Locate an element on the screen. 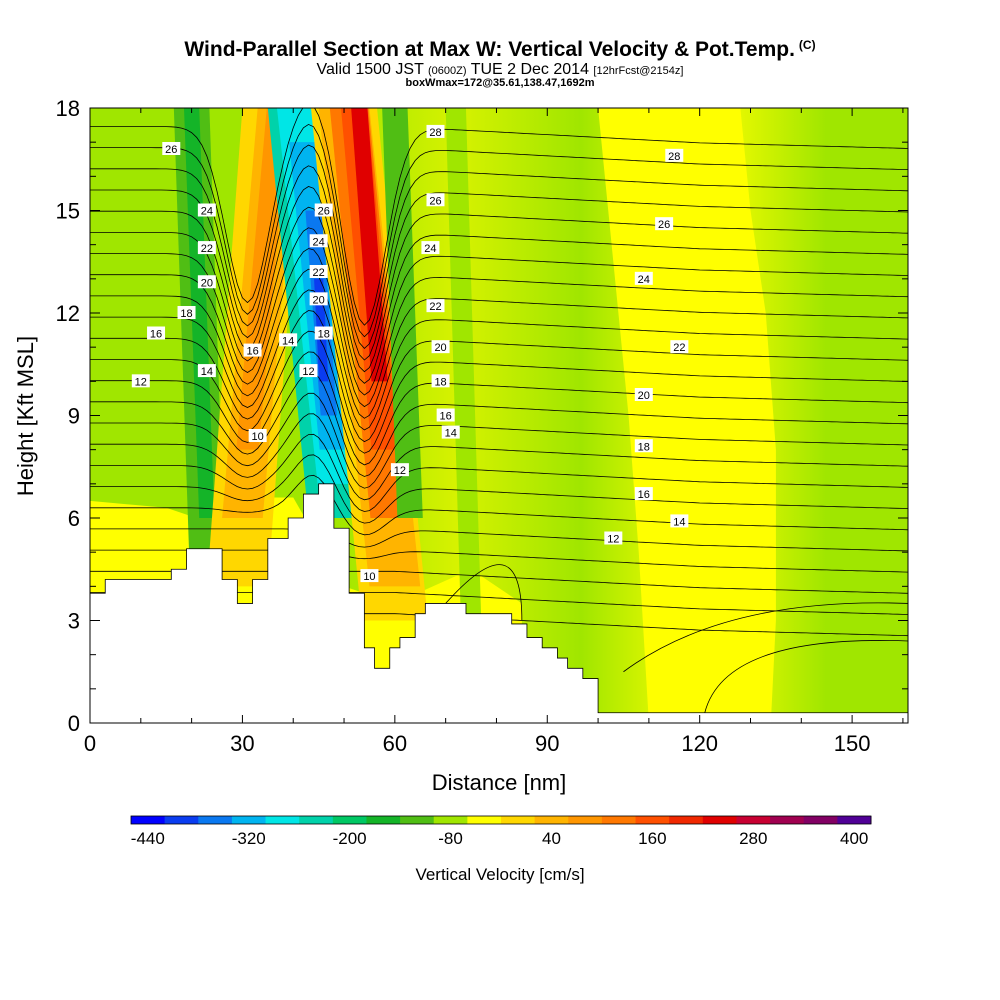 The image size is (1000, 1000). colorbar-tick-label: -320 is located at coordinates (249, 838).